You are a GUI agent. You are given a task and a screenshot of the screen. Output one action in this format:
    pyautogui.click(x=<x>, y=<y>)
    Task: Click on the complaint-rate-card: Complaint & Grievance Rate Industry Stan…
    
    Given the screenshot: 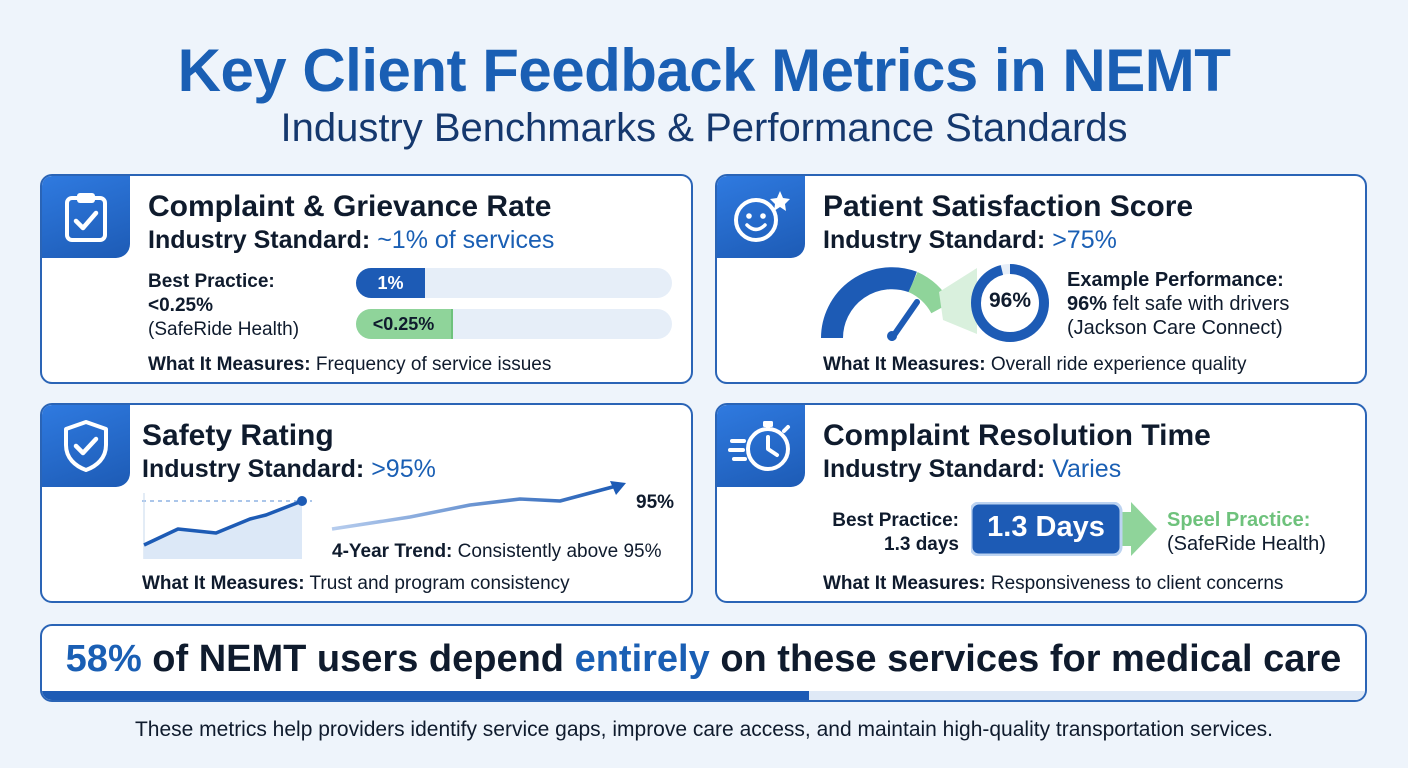 What is the action you would take?
    pyautogui.click(x=366, y=279)
    